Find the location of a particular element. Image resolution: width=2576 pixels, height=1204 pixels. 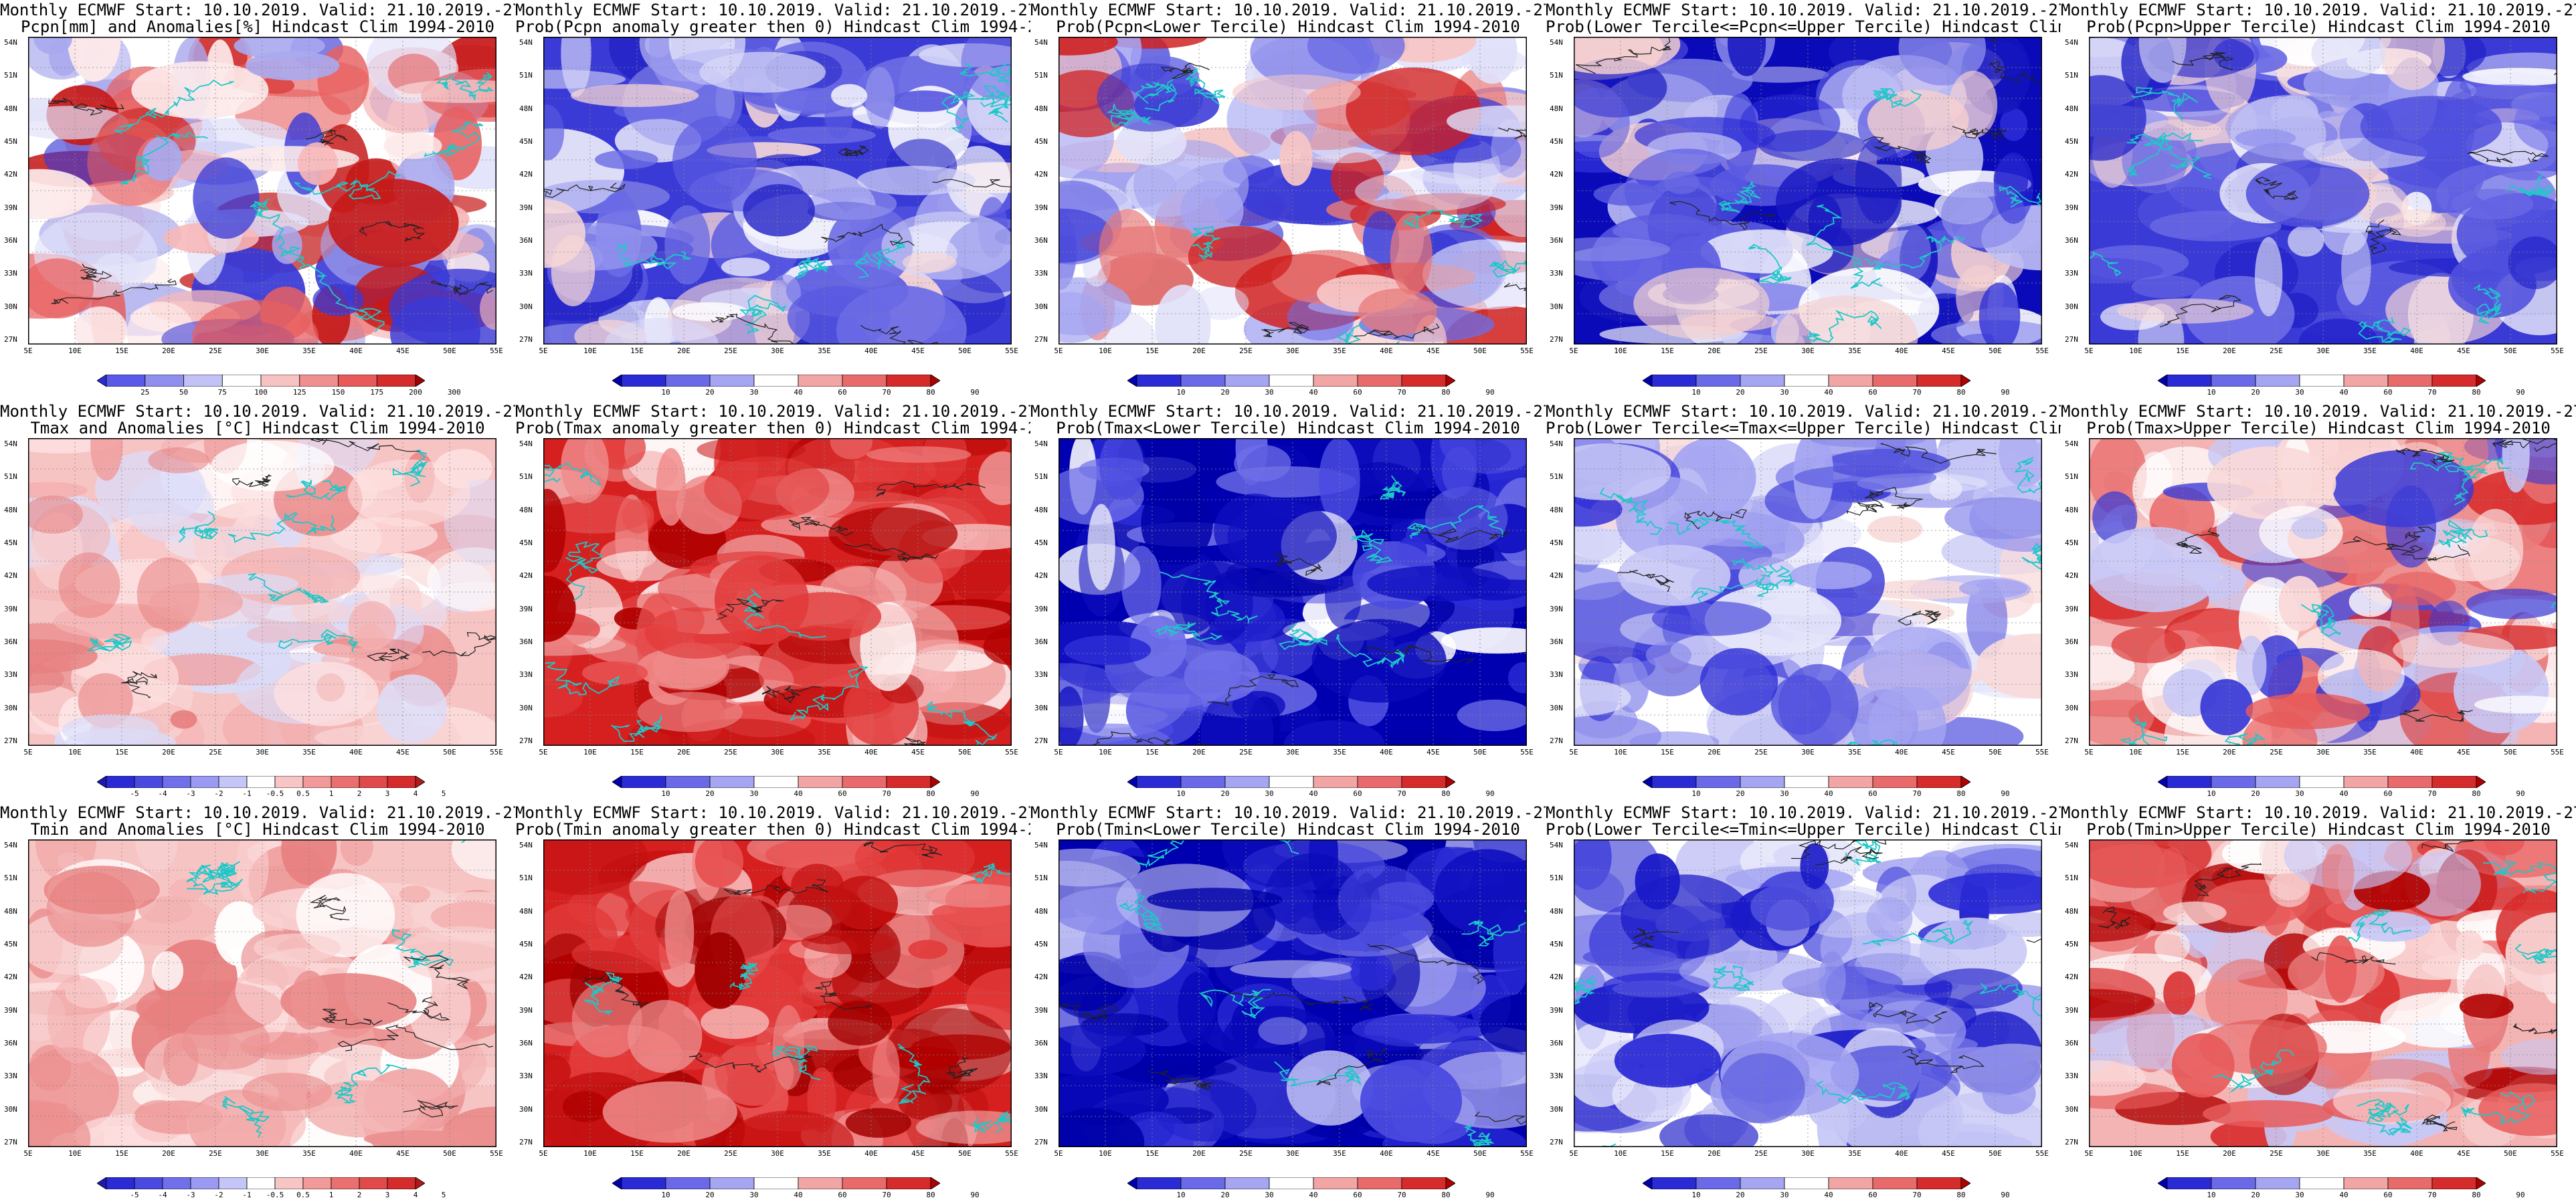

colorbar-tick-label: 10 is located at coordinates (2211, 392).